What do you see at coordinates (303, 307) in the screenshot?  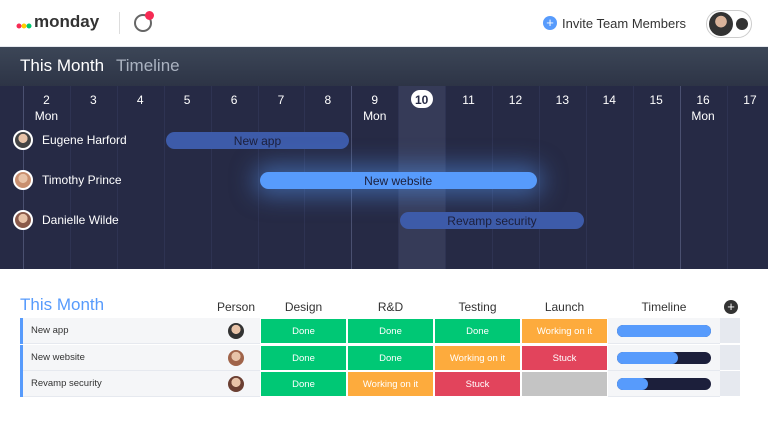 I see `column-header: Design` at bounding box center [303, 307].